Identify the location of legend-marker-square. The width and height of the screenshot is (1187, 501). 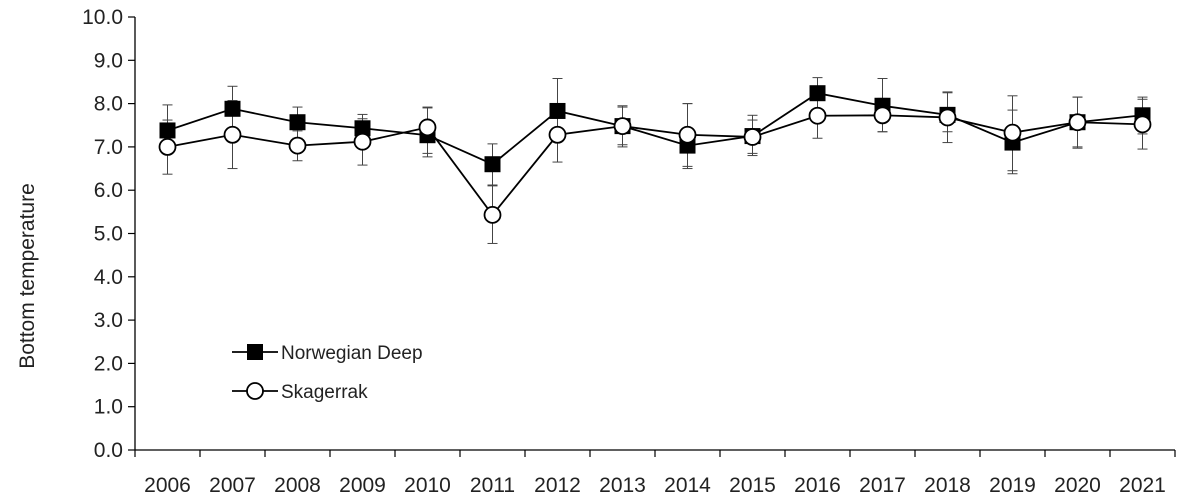
(255, 352).